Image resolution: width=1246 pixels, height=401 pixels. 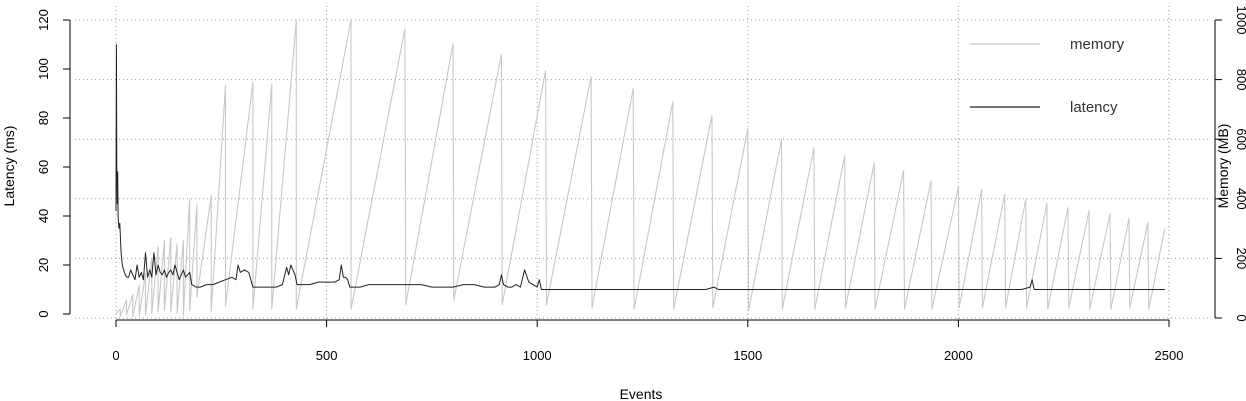 I want to click on x-tick-label-0: 0, so click(x=115, y=355).